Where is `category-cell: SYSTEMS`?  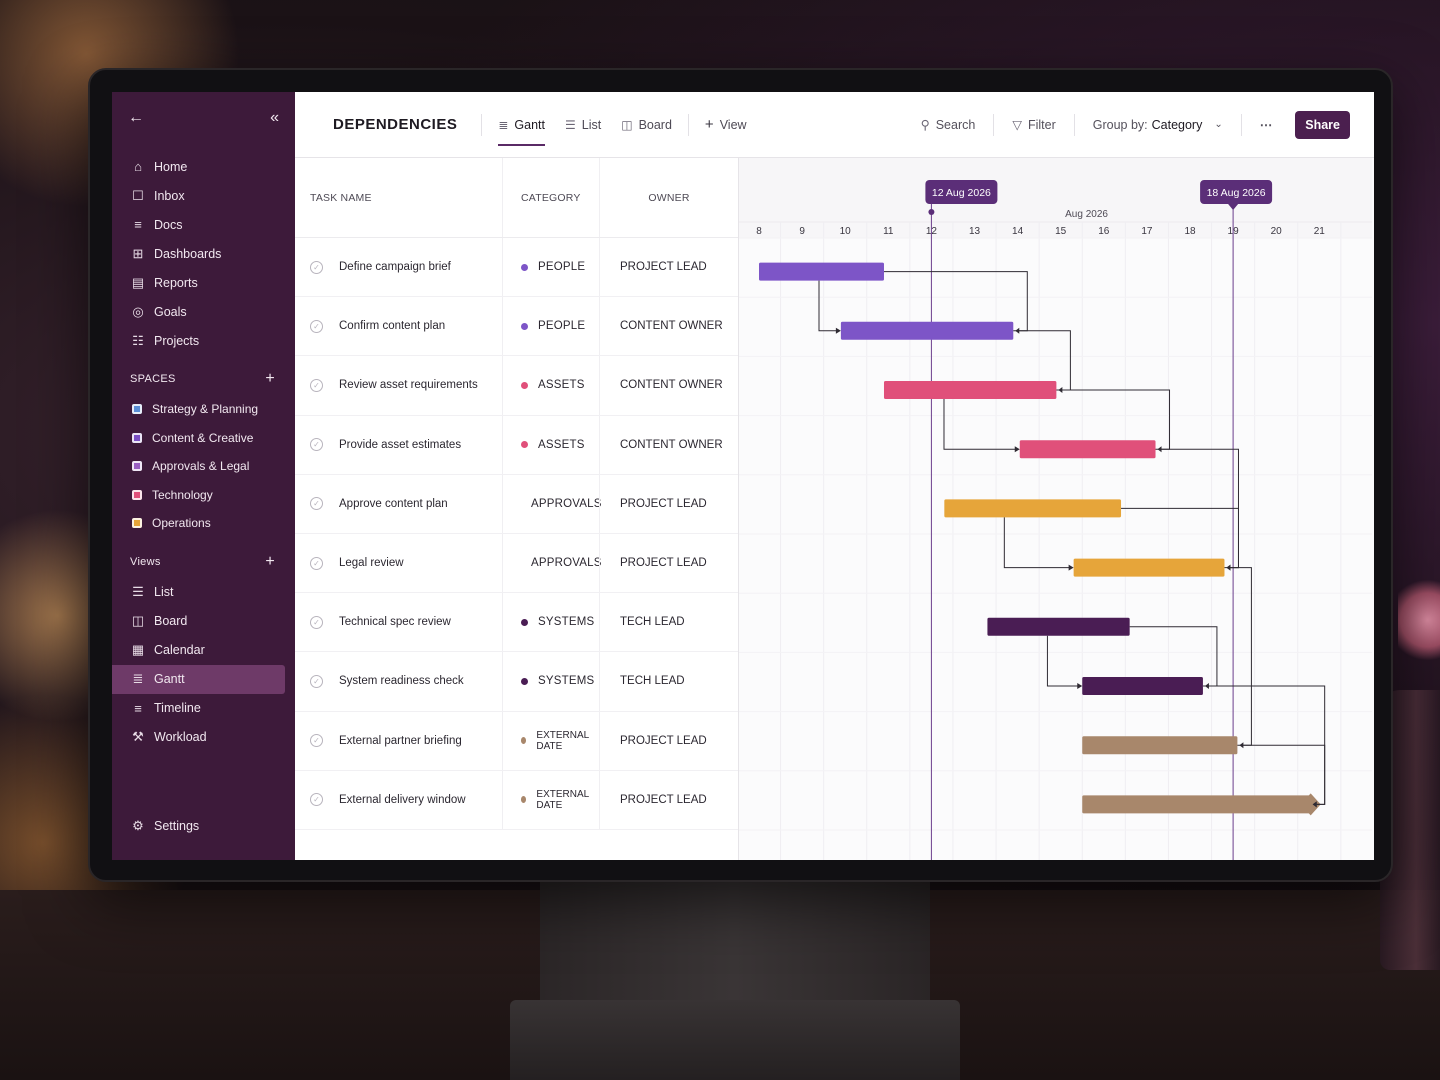
category-cell: SYSTEMS is located at coordinates (550, 681).